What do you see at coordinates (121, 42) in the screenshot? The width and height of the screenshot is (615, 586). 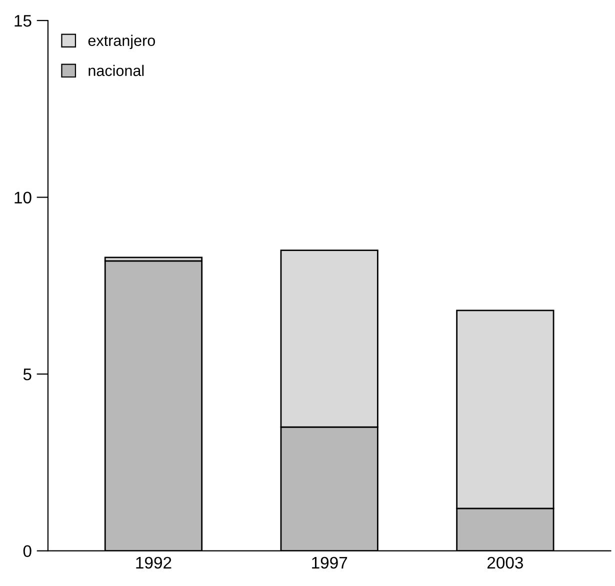 I see `legend-label: extranjero` at bounding box center [121, 42].